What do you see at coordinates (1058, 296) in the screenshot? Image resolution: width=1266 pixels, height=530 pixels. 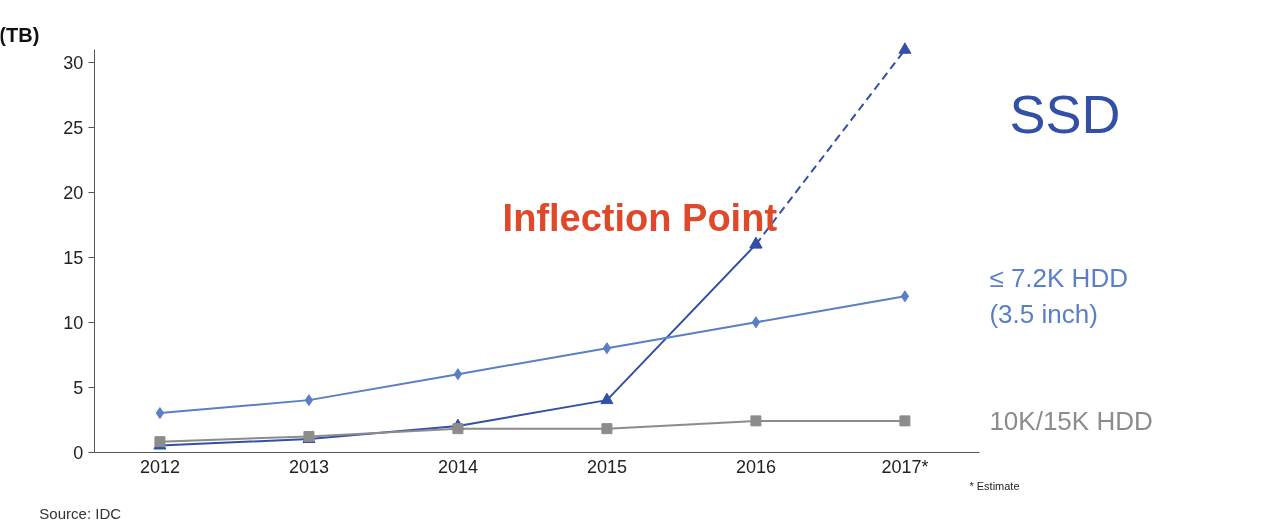 I see `text: ≤ 7.2K HDD (3.5 inch)` at bounding box center [1058, 296].